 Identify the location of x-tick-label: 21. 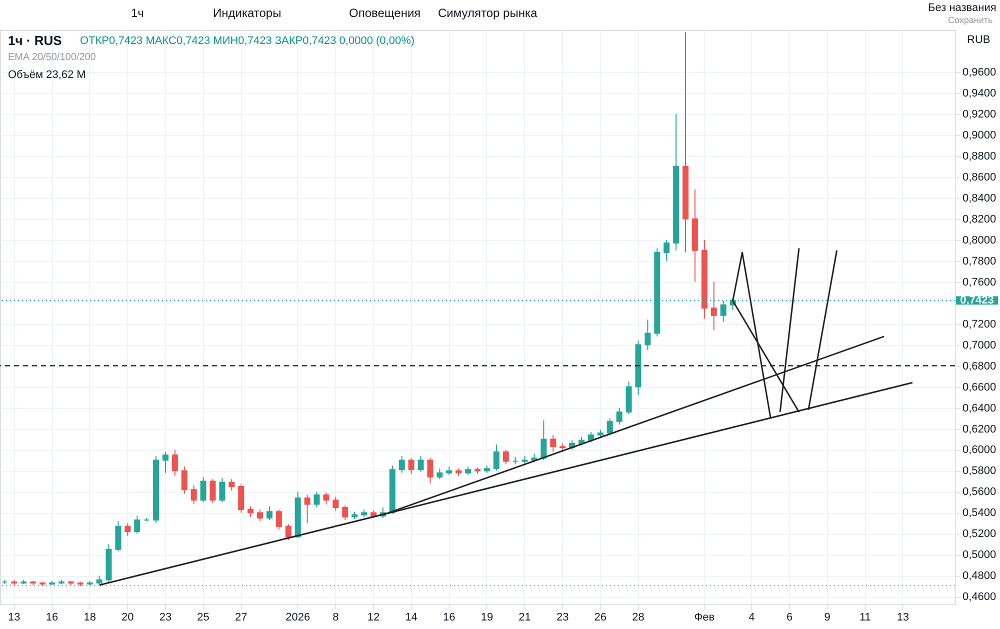
(524, 618).